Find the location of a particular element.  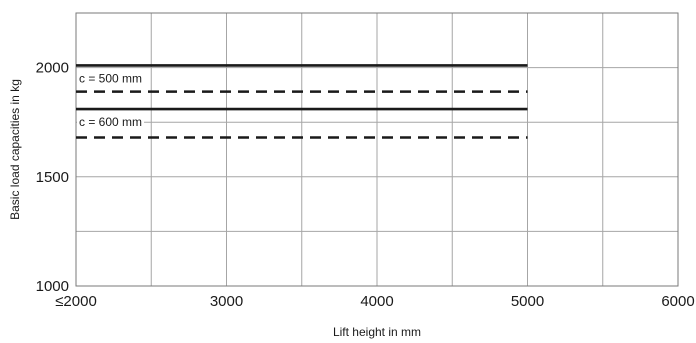

x-axis-label: Lift height in mm is located at coordinates (377, 332).